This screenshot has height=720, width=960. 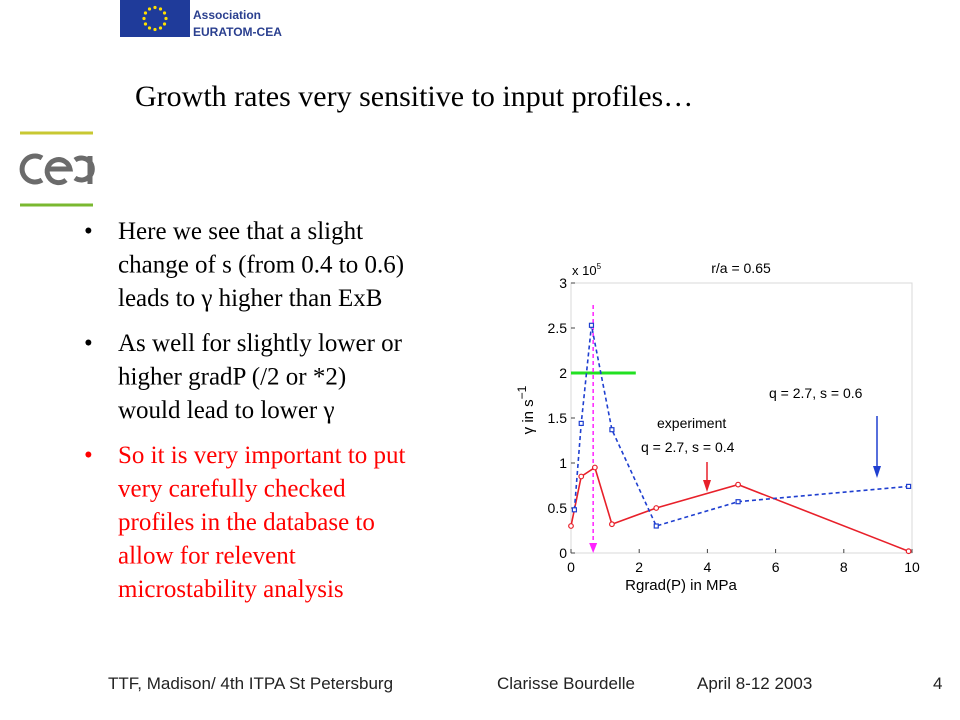 What do you see at coordinates (237, 32) in the screenshot?
I see `org-line: EURATOM-CEA` at bounding box center [237, 32].